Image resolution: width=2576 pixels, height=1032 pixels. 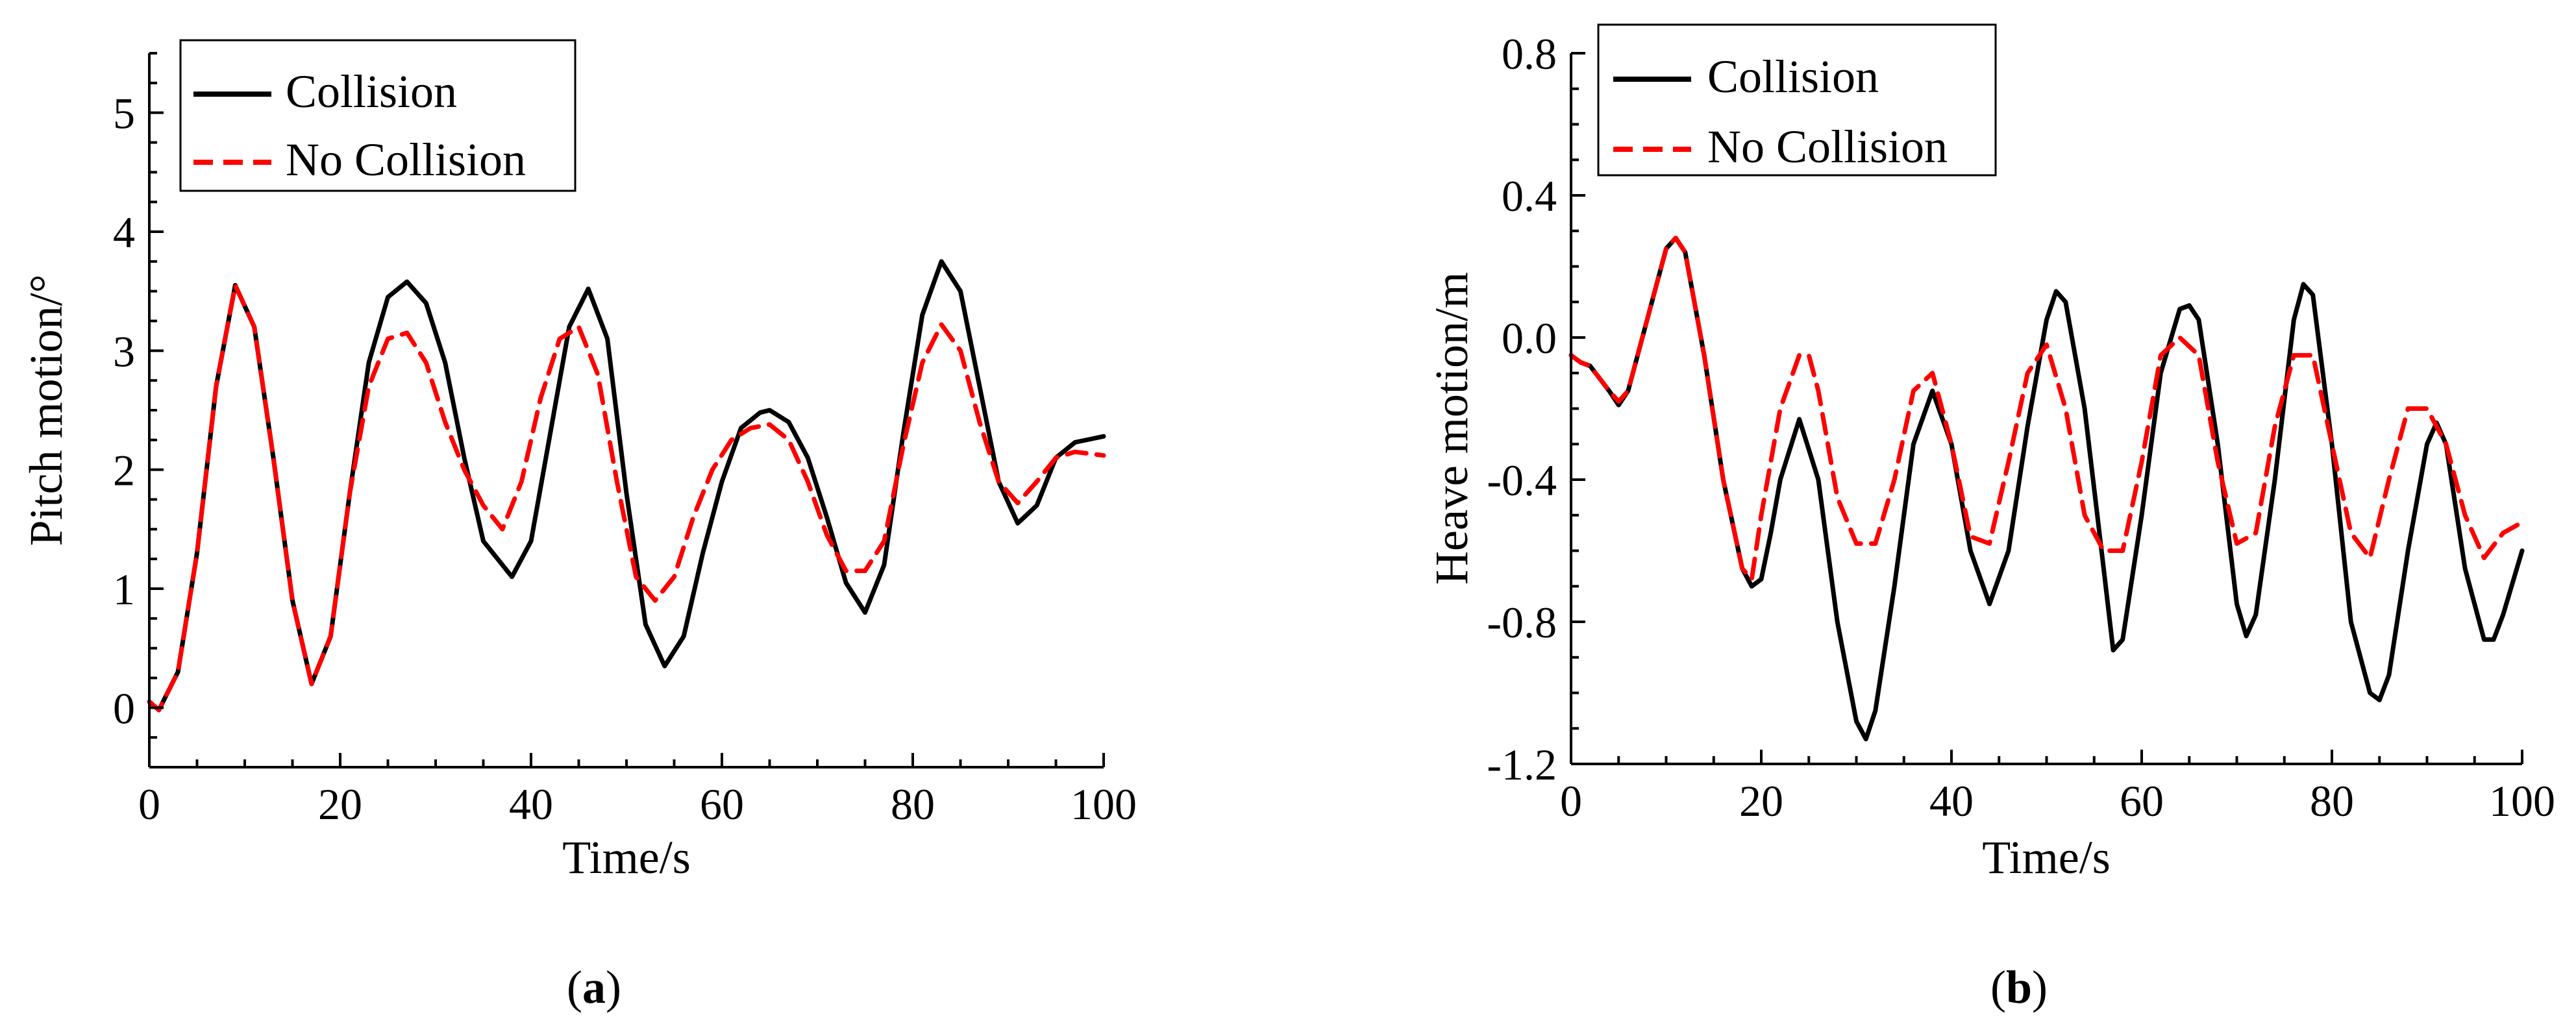 I want to click on legend-b: Collision No Collision, so click(x=1797, y=100).